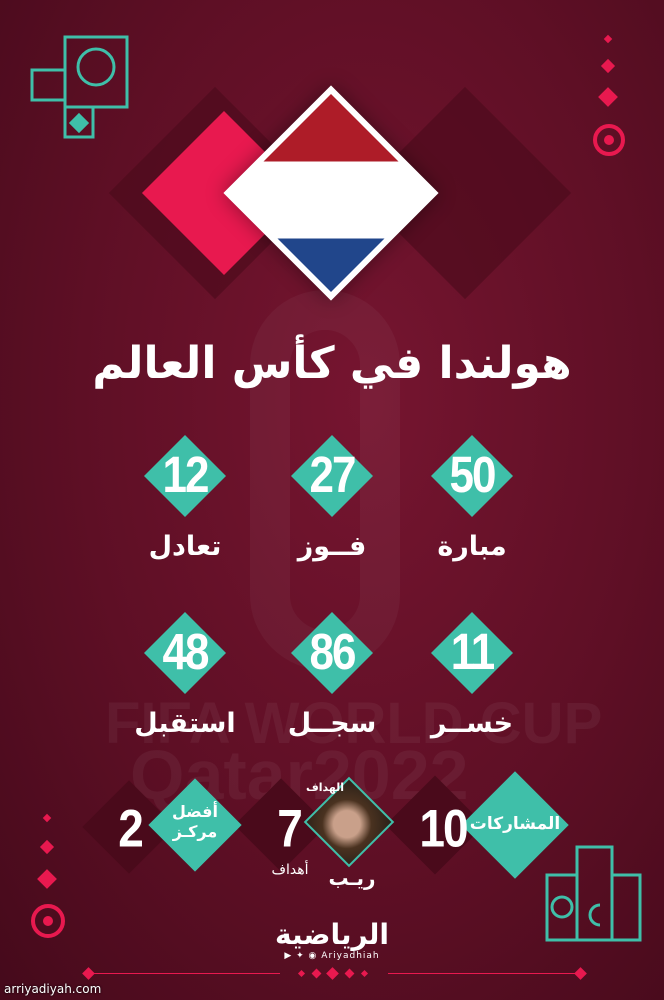  I want to click on best-position-label: أفضل مركـز, so click(195, 822).